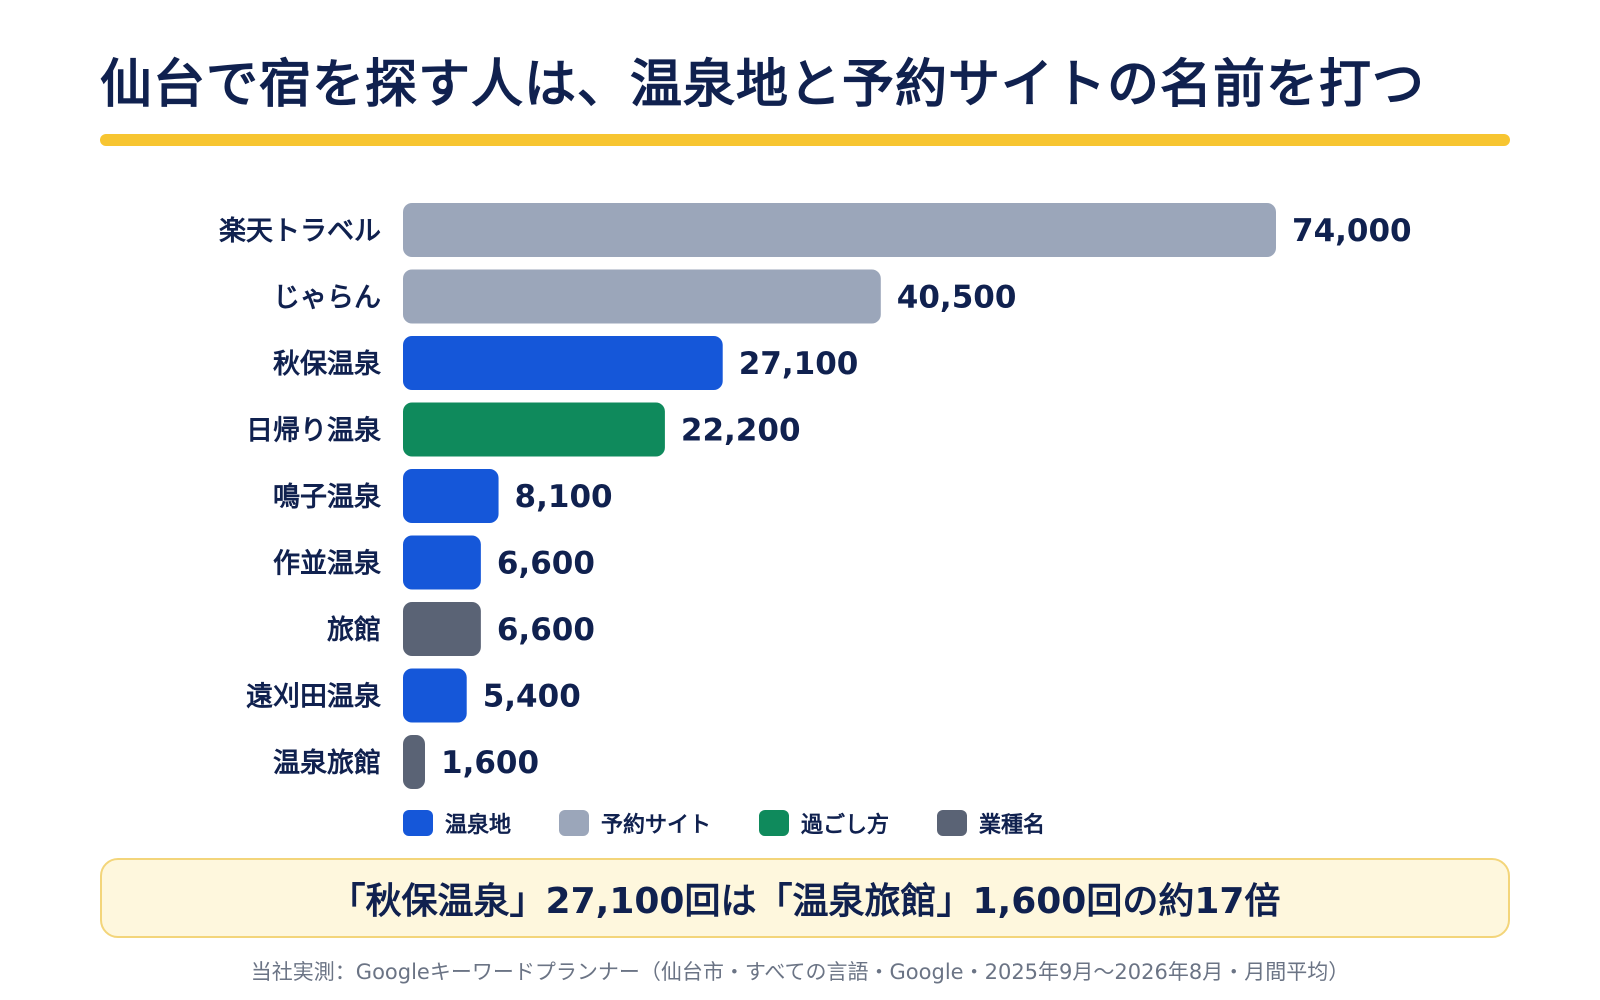 The width and height of the screenshot is (1600, 1000). What do you see at coordinates (314, 697) in the screenshot?
I see `category-label: 遠刈田温泉` at bounding box center [314, 697].